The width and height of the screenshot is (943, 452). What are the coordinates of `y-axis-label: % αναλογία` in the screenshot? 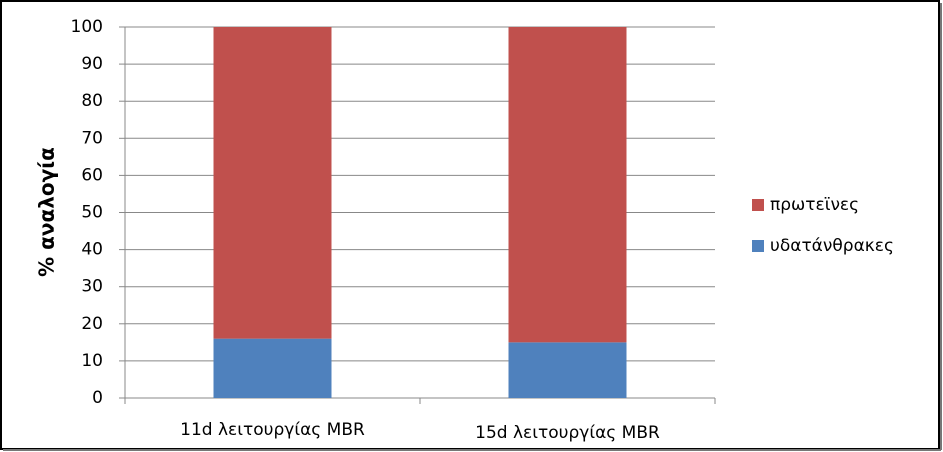 It's located at (47, 212).